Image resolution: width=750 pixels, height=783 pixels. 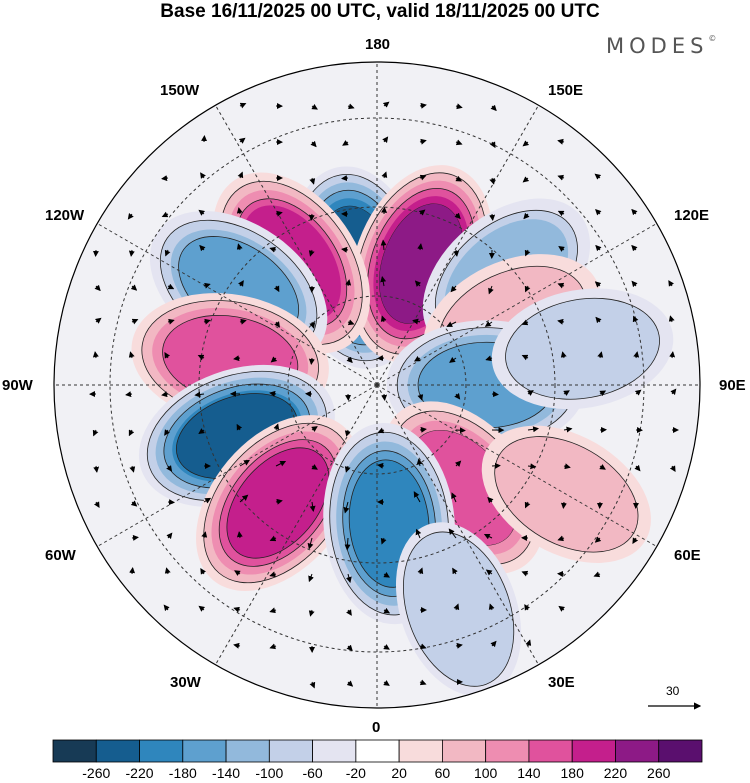 I want to click on lon-label-90w: 90W, so click(x=17, y=385).